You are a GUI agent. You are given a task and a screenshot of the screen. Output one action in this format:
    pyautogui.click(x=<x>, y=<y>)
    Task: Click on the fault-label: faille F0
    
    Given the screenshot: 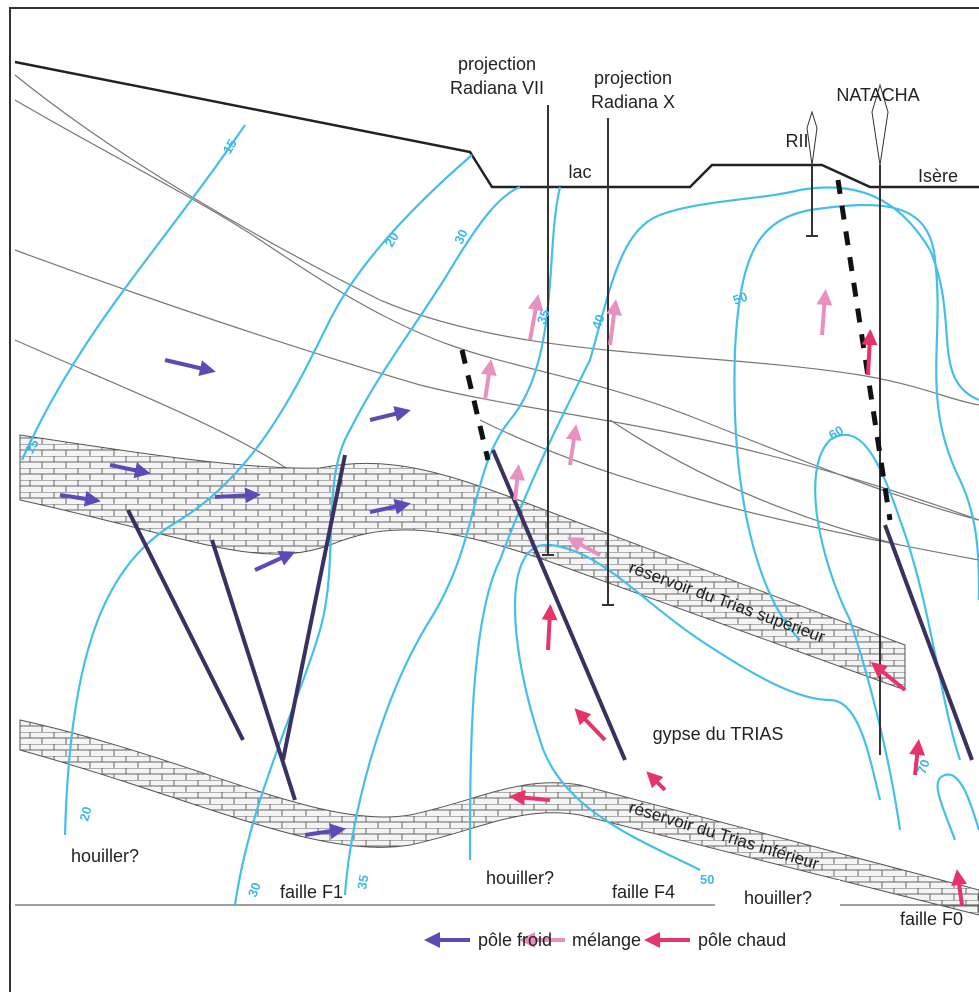 What is the action you would take?
    pyautogui.click(x=931, y=919)
    